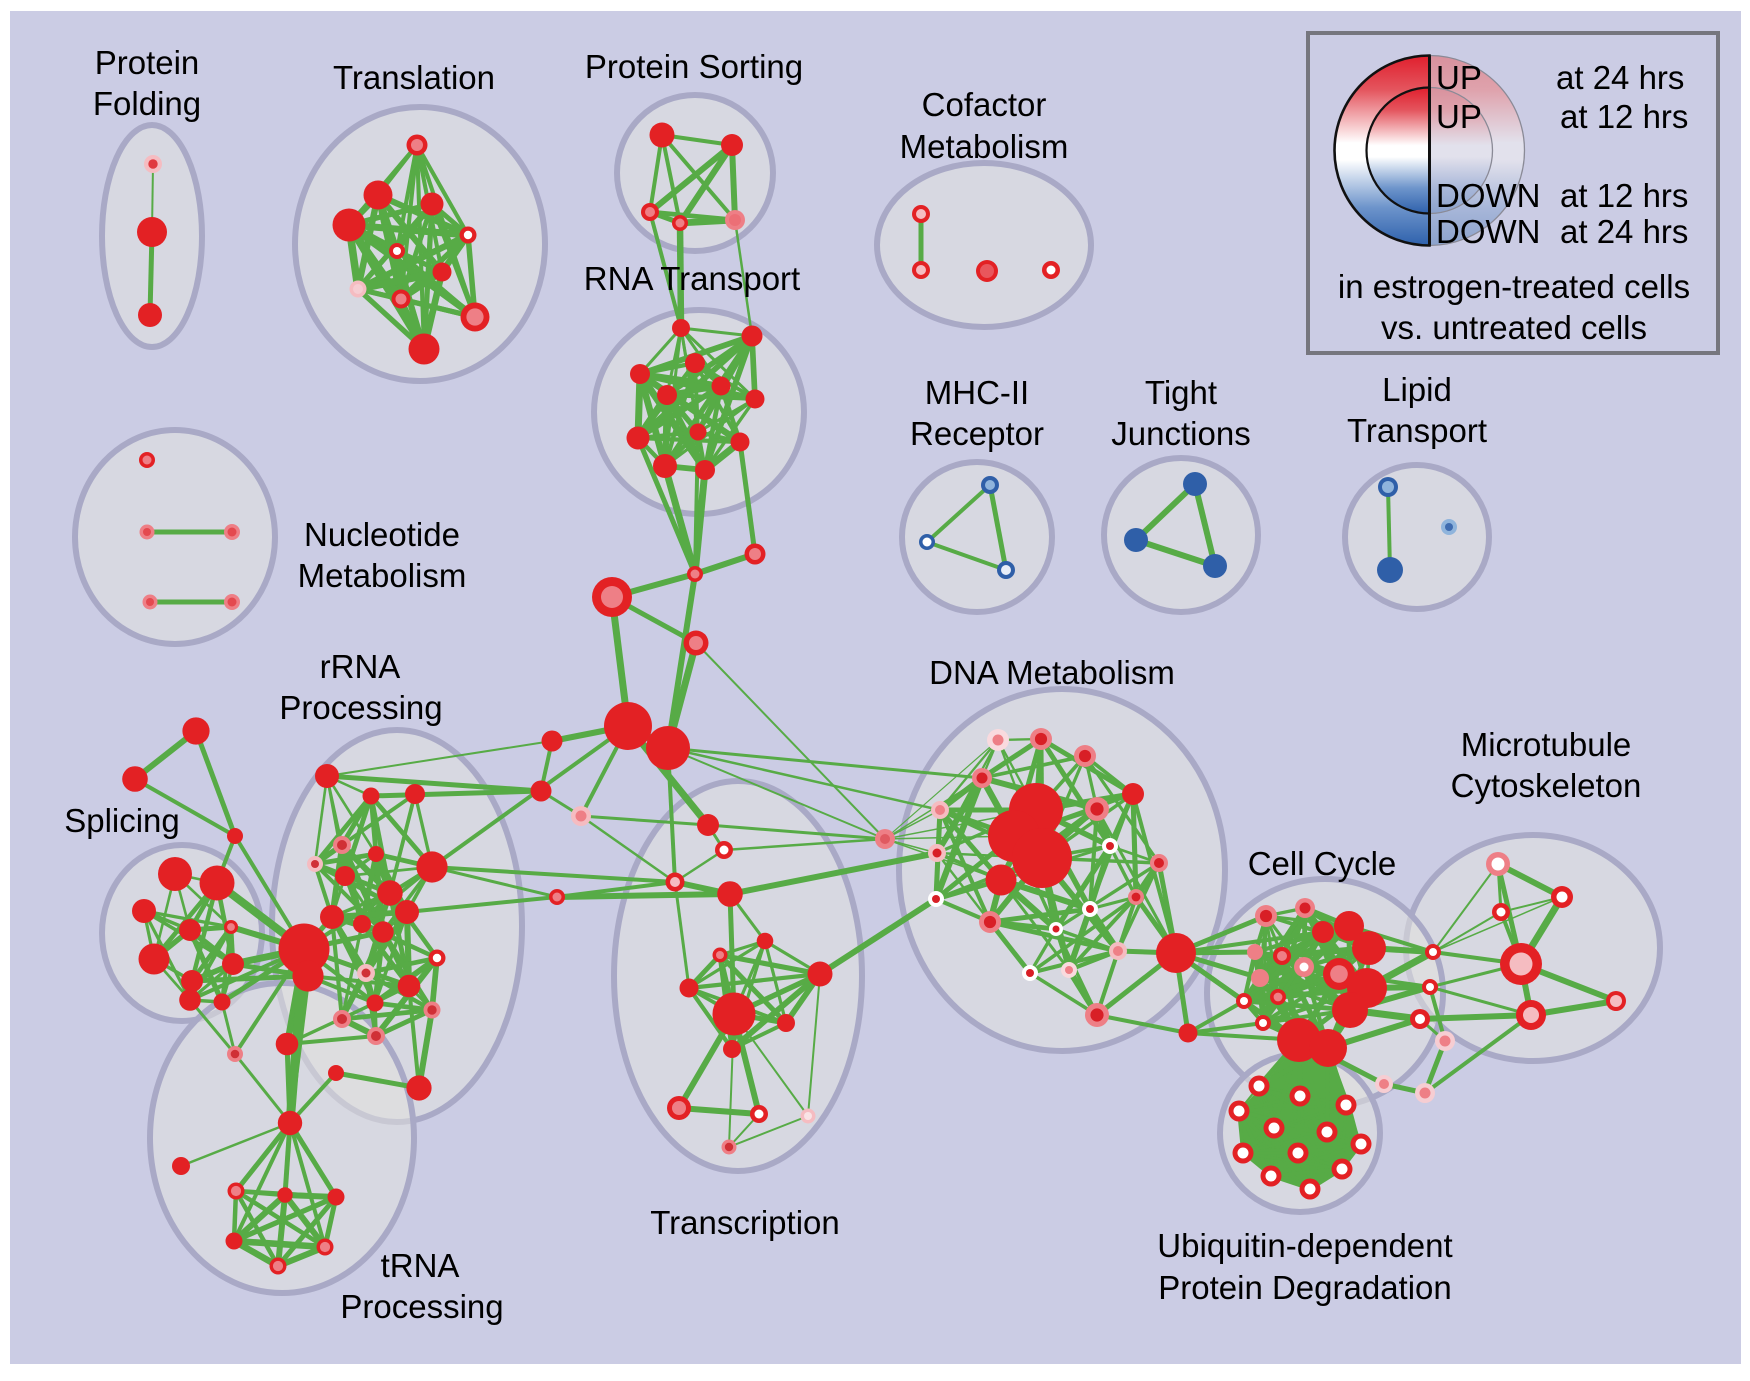 This screenshot has width=1750, height=1381. I want to click on svg-text: Nucleotide, so click(382, 534).